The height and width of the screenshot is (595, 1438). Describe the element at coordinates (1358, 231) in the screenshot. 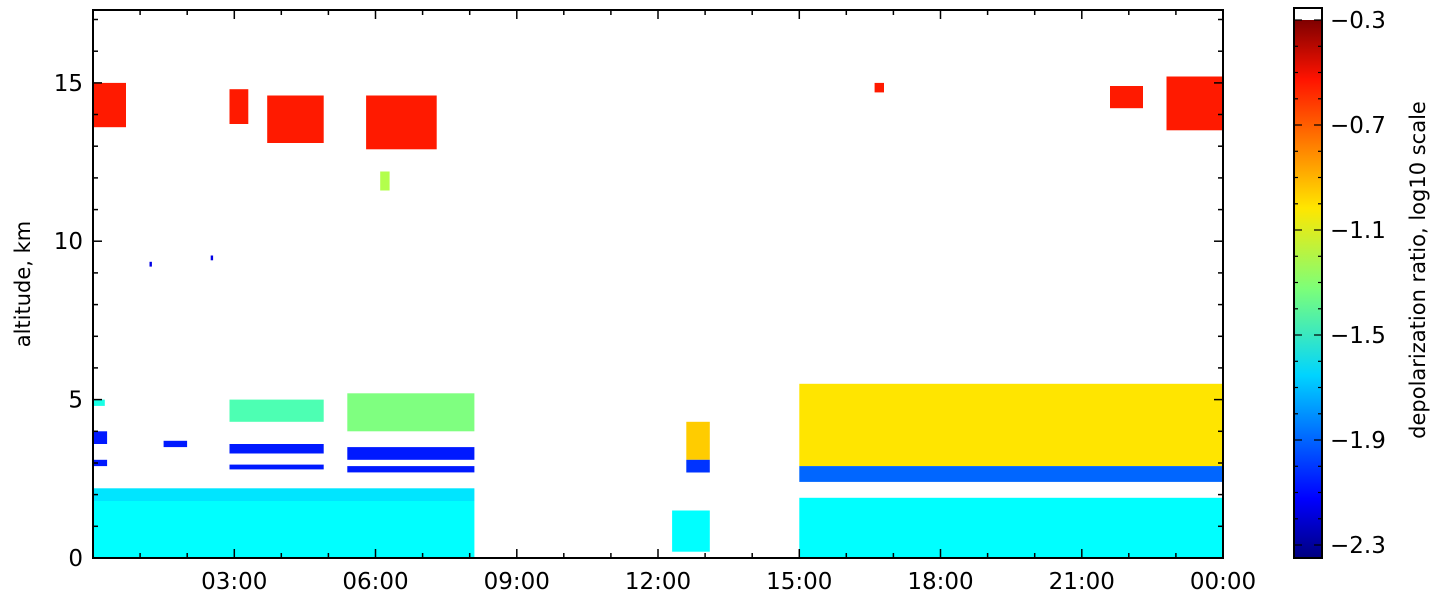

I see `colorbar-tick-label: −1.1` at that location.